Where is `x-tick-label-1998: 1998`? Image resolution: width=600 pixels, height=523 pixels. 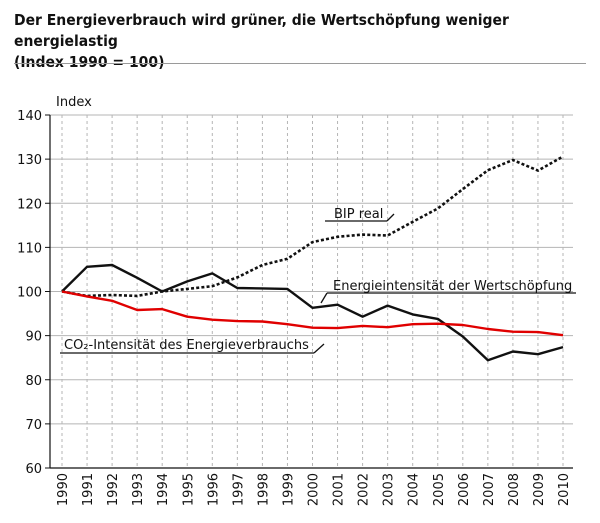
x-tick-label-1998: 1998 is located at coordinates (263, 489).